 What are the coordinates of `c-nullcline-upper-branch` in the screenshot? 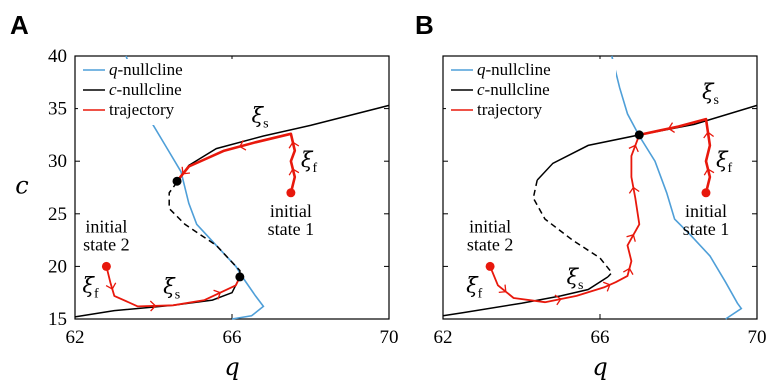 It's located at (647, 142).